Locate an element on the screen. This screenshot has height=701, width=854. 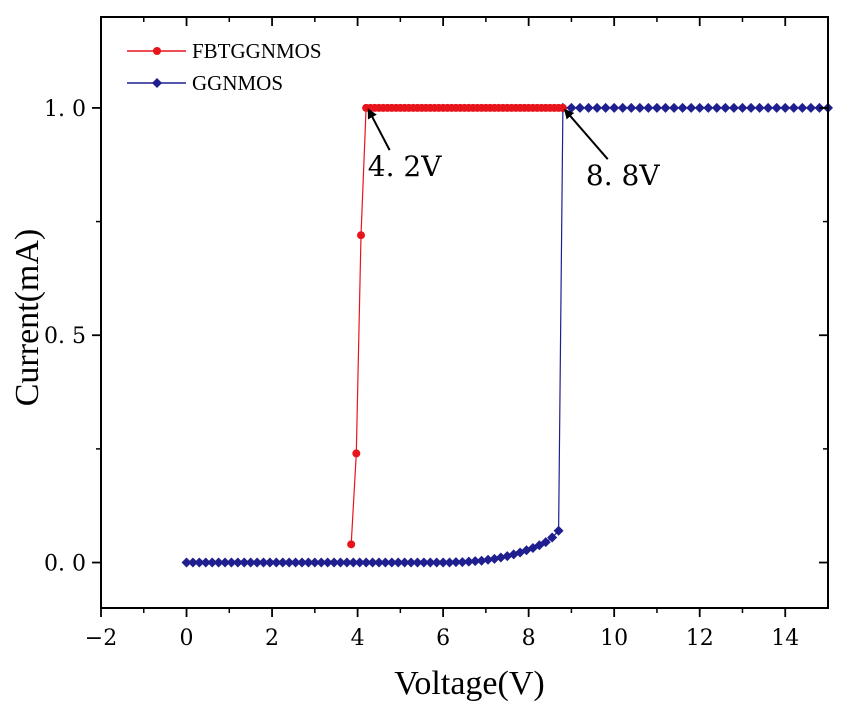
legend-entry: GGNMOS is located at coordinates (205, 83).